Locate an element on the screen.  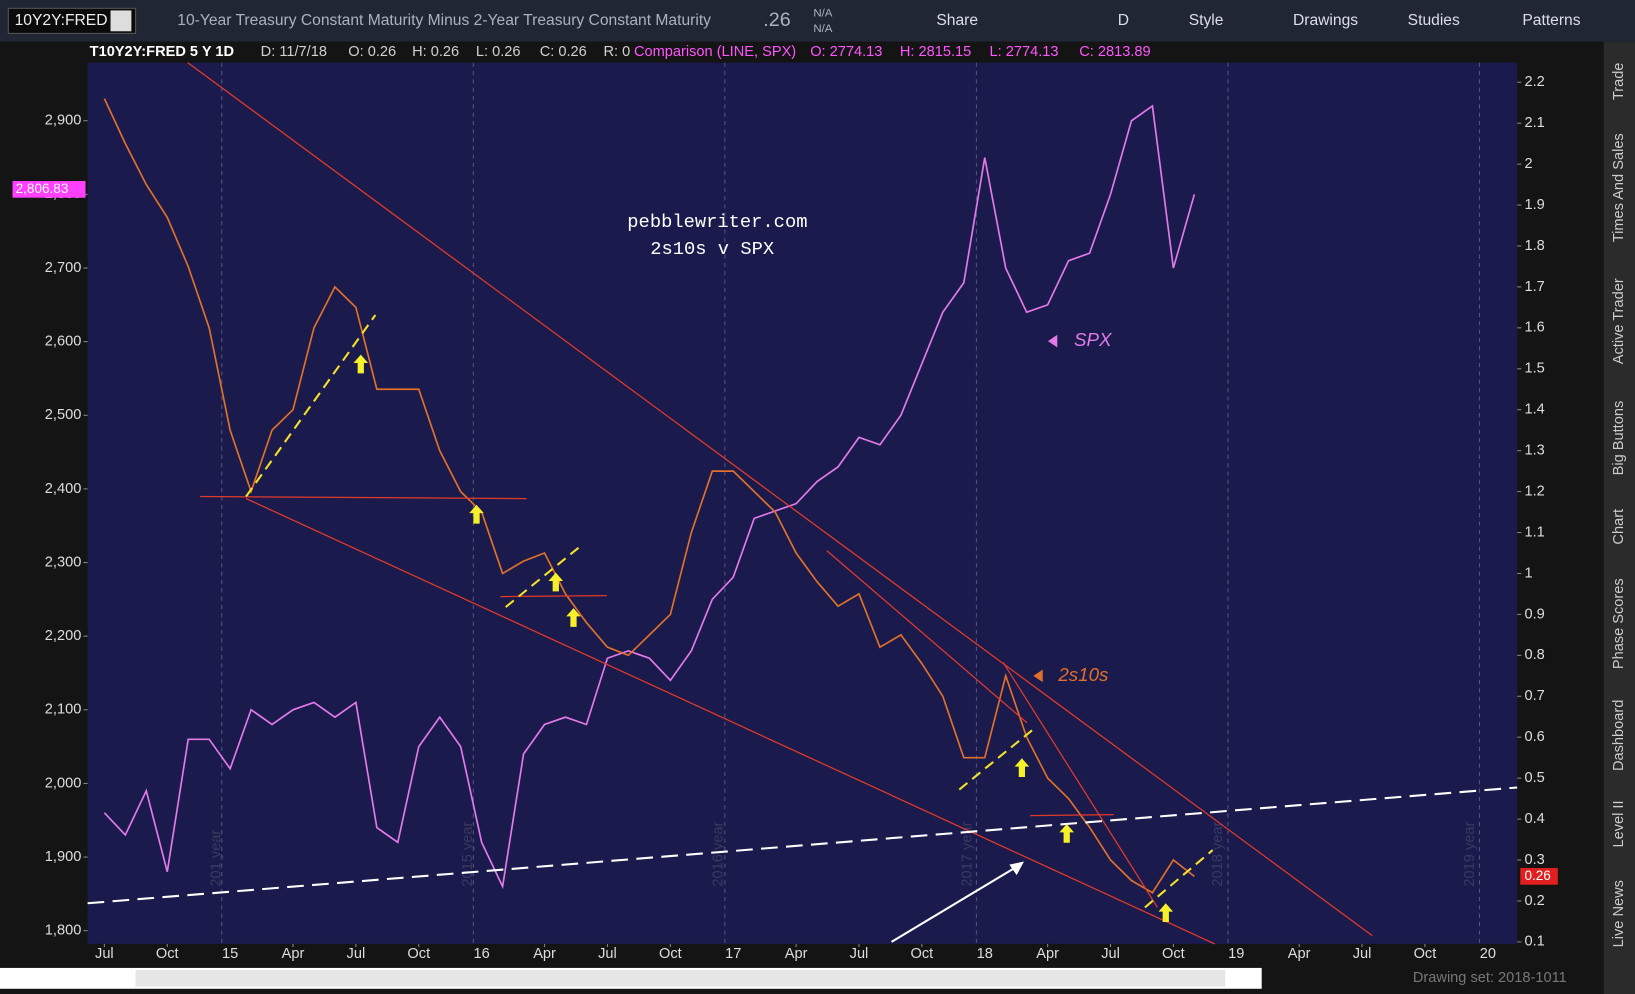
last-value-label: 2,806.83 is located at coordinates (42, 188).